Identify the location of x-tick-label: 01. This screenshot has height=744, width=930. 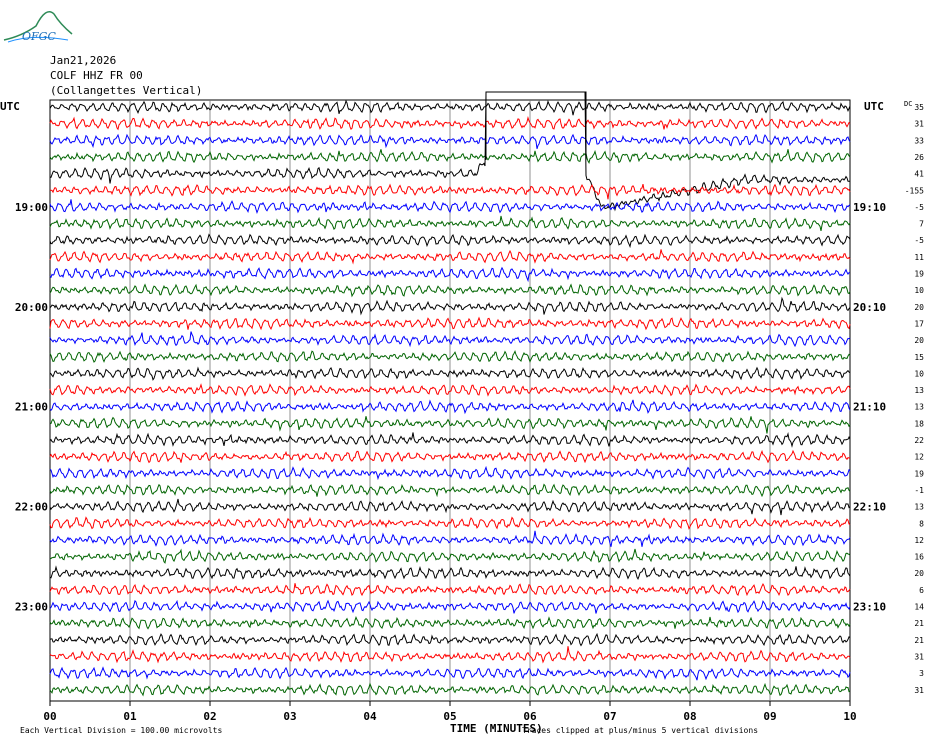
(130, 716).